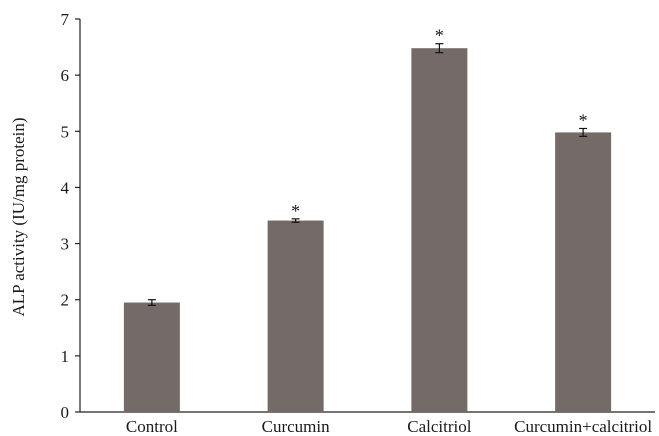  Describe the element at coordinates (152, 426) in the screenshot. I see `x-tick-label: Control` at that location.